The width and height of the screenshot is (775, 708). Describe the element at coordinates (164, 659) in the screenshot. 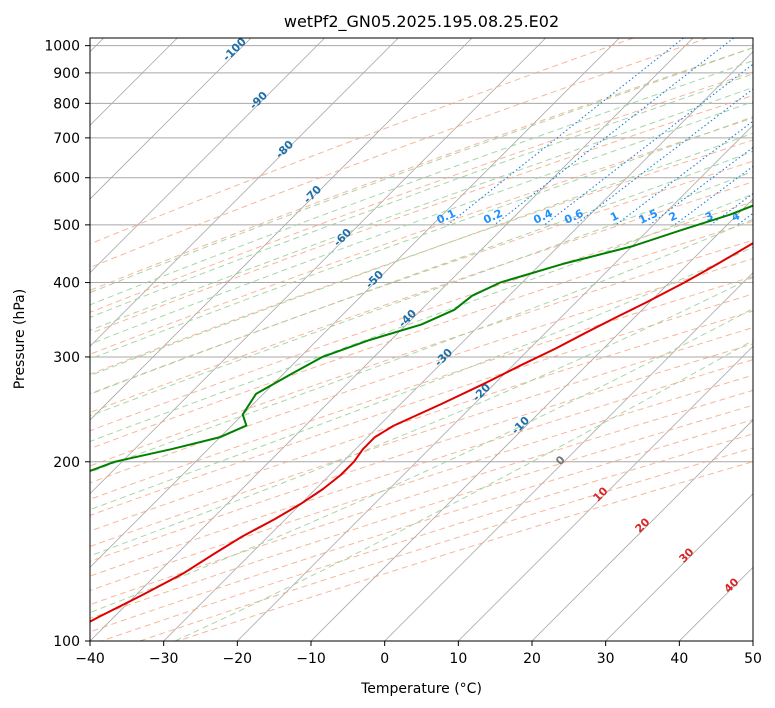

I see `x-tick-label: −30` at that location.